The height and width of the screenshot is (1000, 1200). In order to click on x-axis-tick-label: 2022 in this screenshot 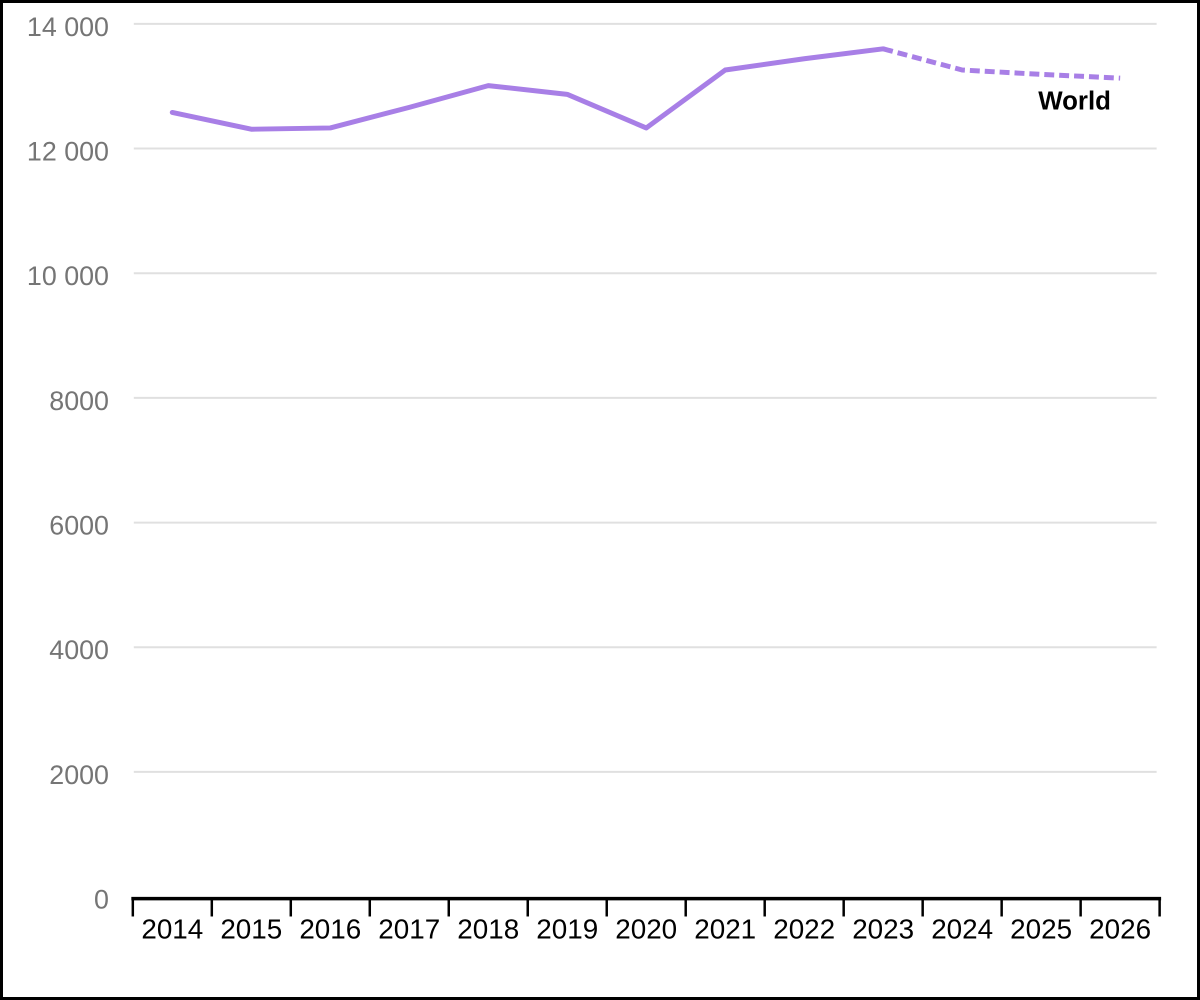, I will do `click(804, 928)`.